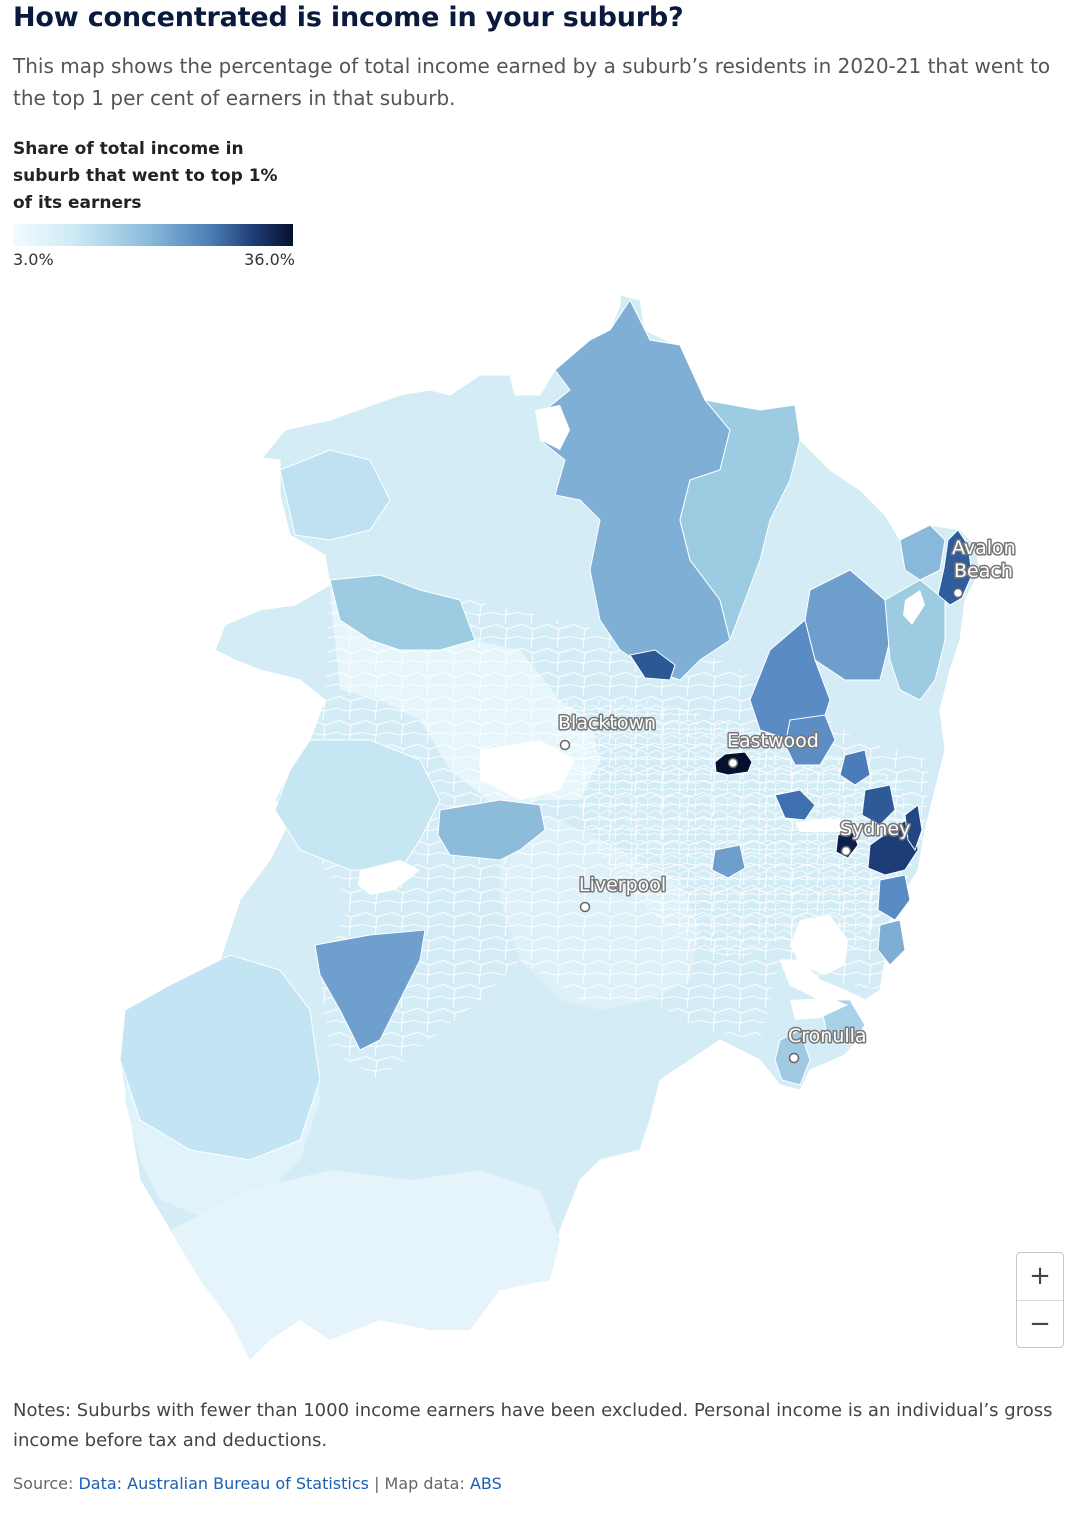  I want to click on suburb-cobbitty, so click(491, 830).